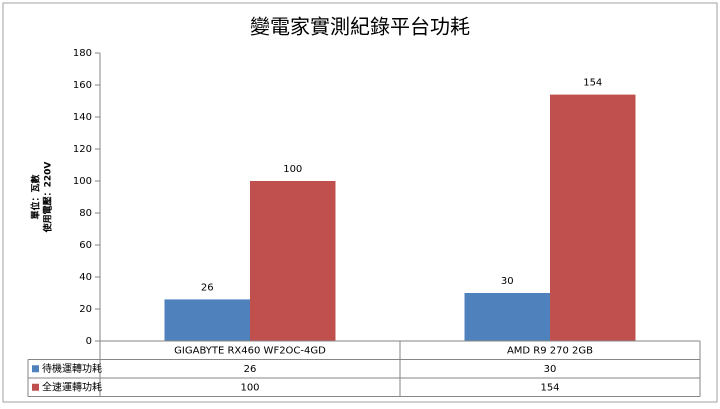  What do you see at coordinates (250, 369) in the screenshot?
I see `table-value: 26` at bounding box center [250, 369].